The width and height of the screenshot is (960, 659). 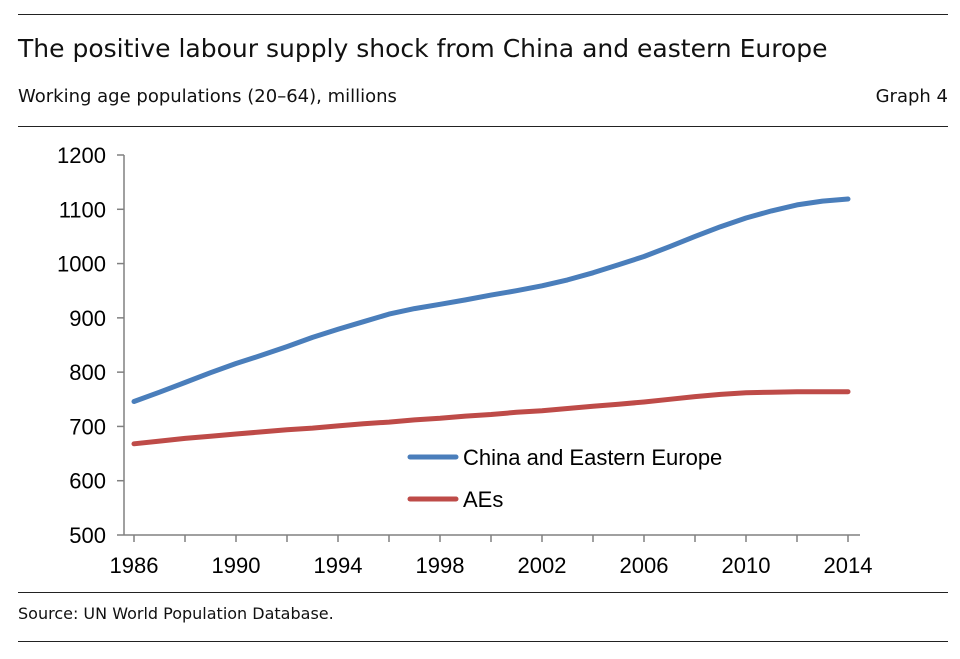 What do you see at coordinates (592, 457) in the screenshot?
I see `legend-label: China and Eastern Europe` at bounding box center [592, 457].